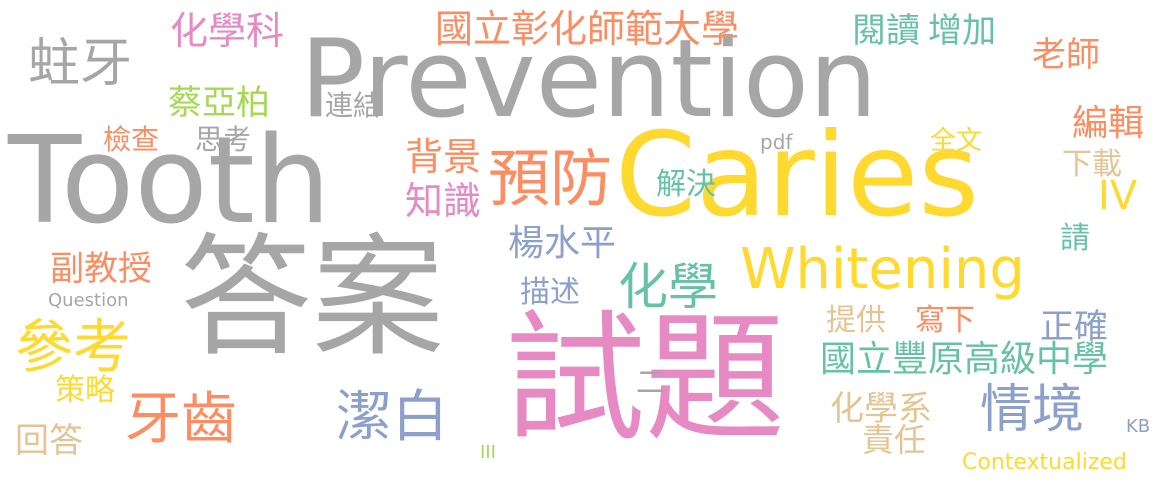  Describe the element at coordinates (886, 31) in the screenshot. I see `word-reading: 閱讀` at that location.